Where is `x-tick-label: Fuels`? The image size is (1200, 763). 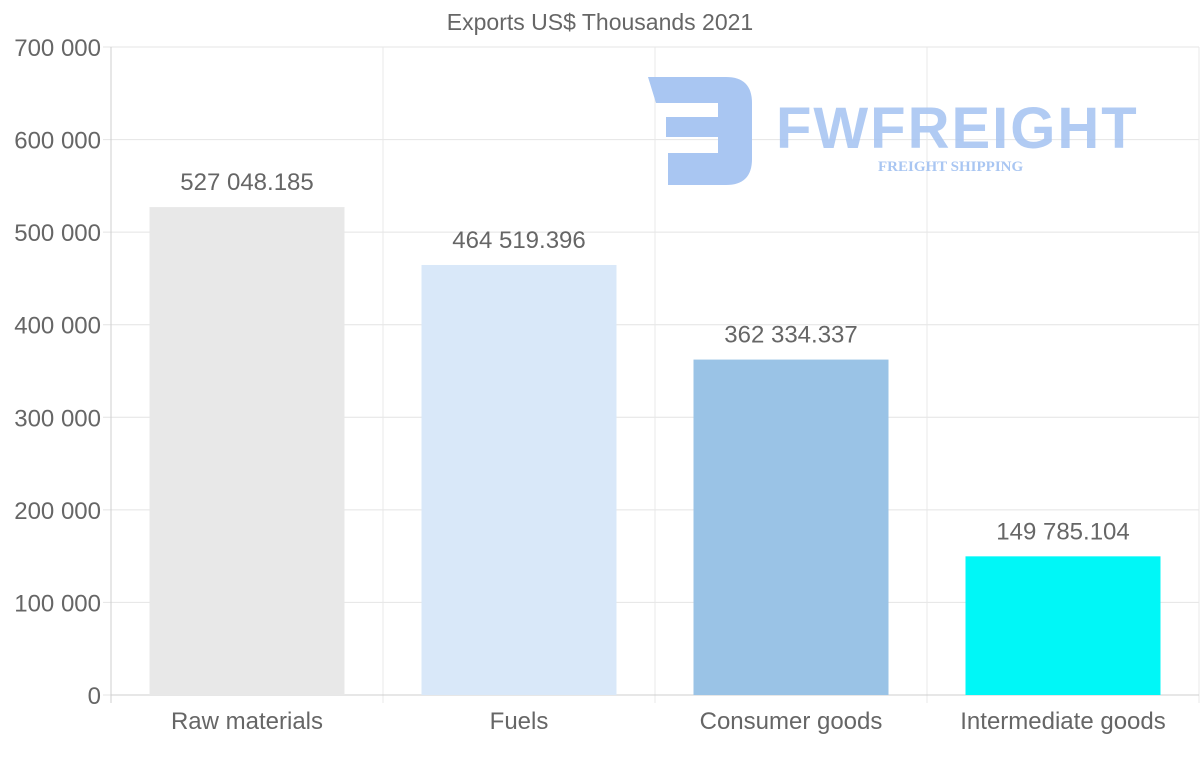
x-tick-label: Fuels is located at coordinates (519, 721).